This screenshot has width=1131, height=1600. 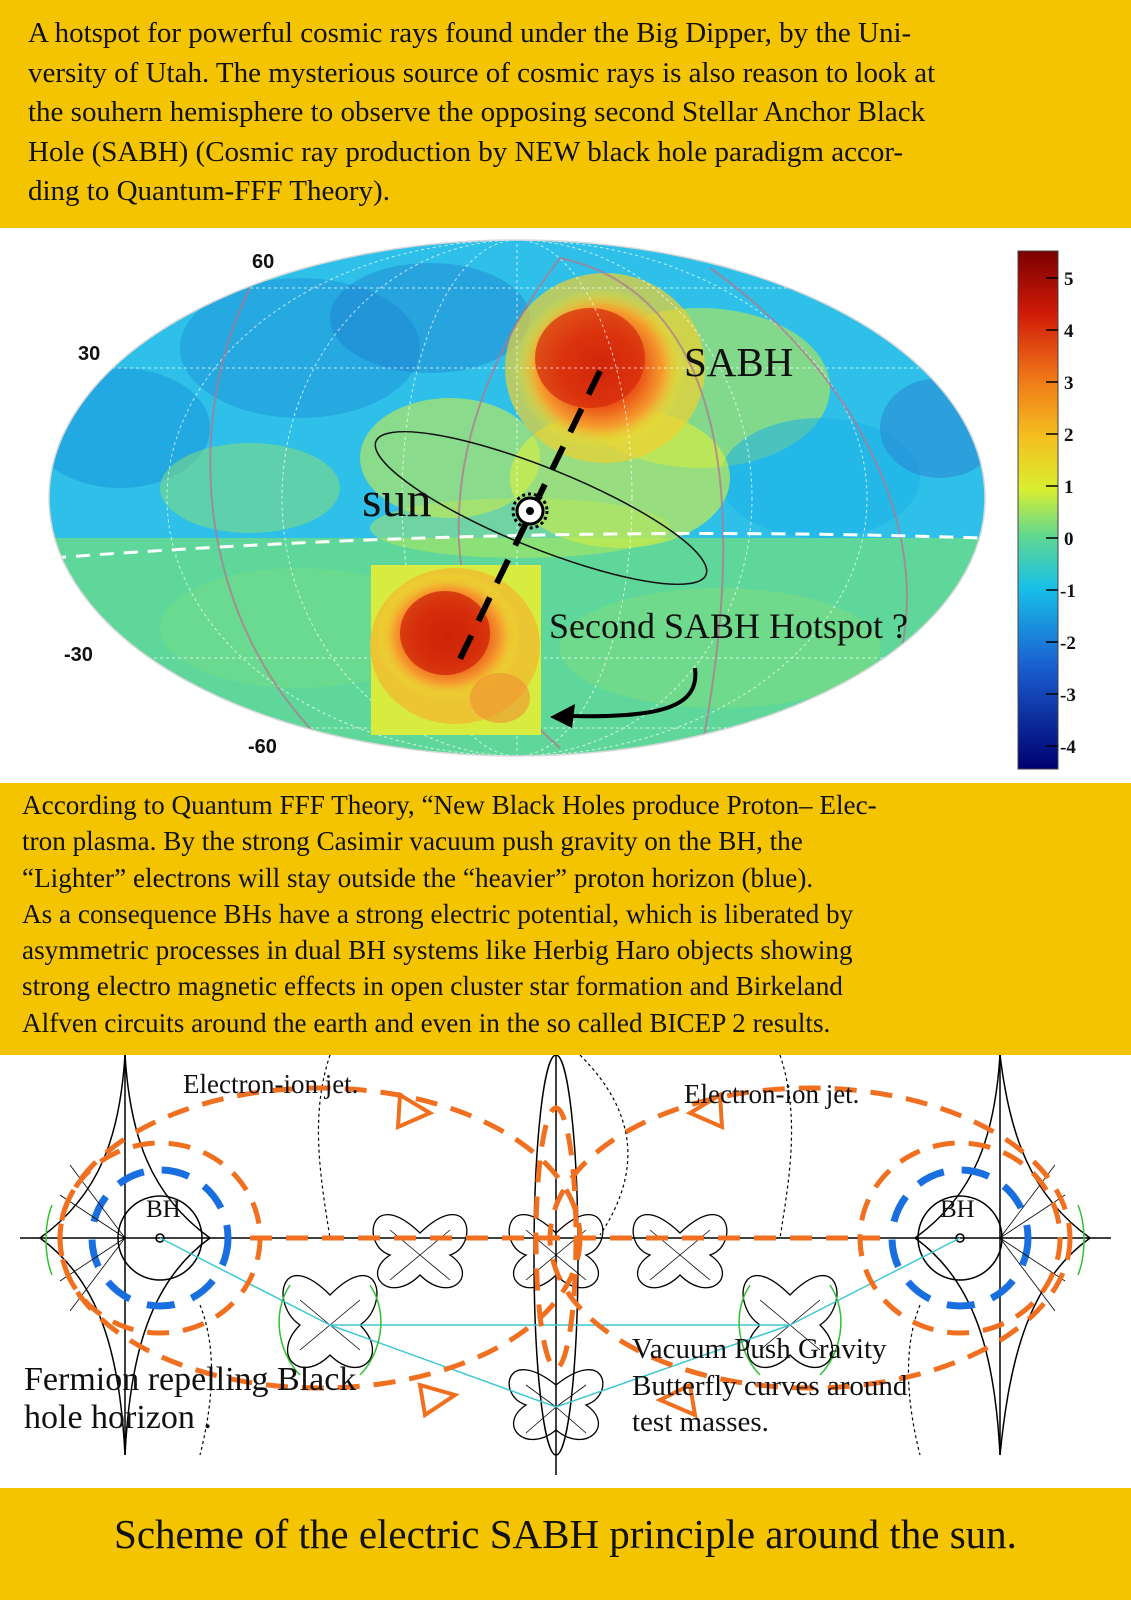 I want to click on jet-label-right: Electron-ion jet., so click(x=771, y=1094).